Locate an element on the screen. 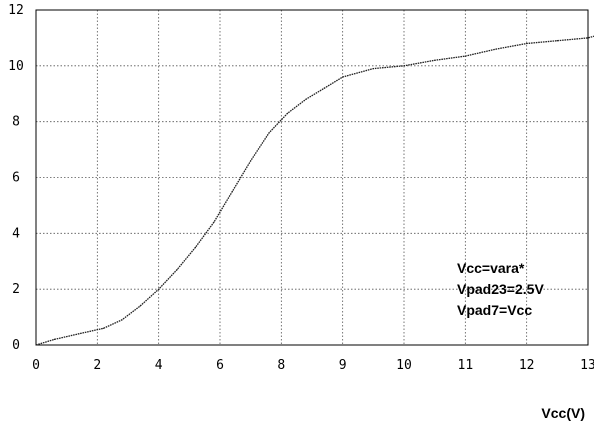 The width and height of the screenshot is (594, 432). x-axis-title: Vcc(V) is located at coordinates (563, 413).